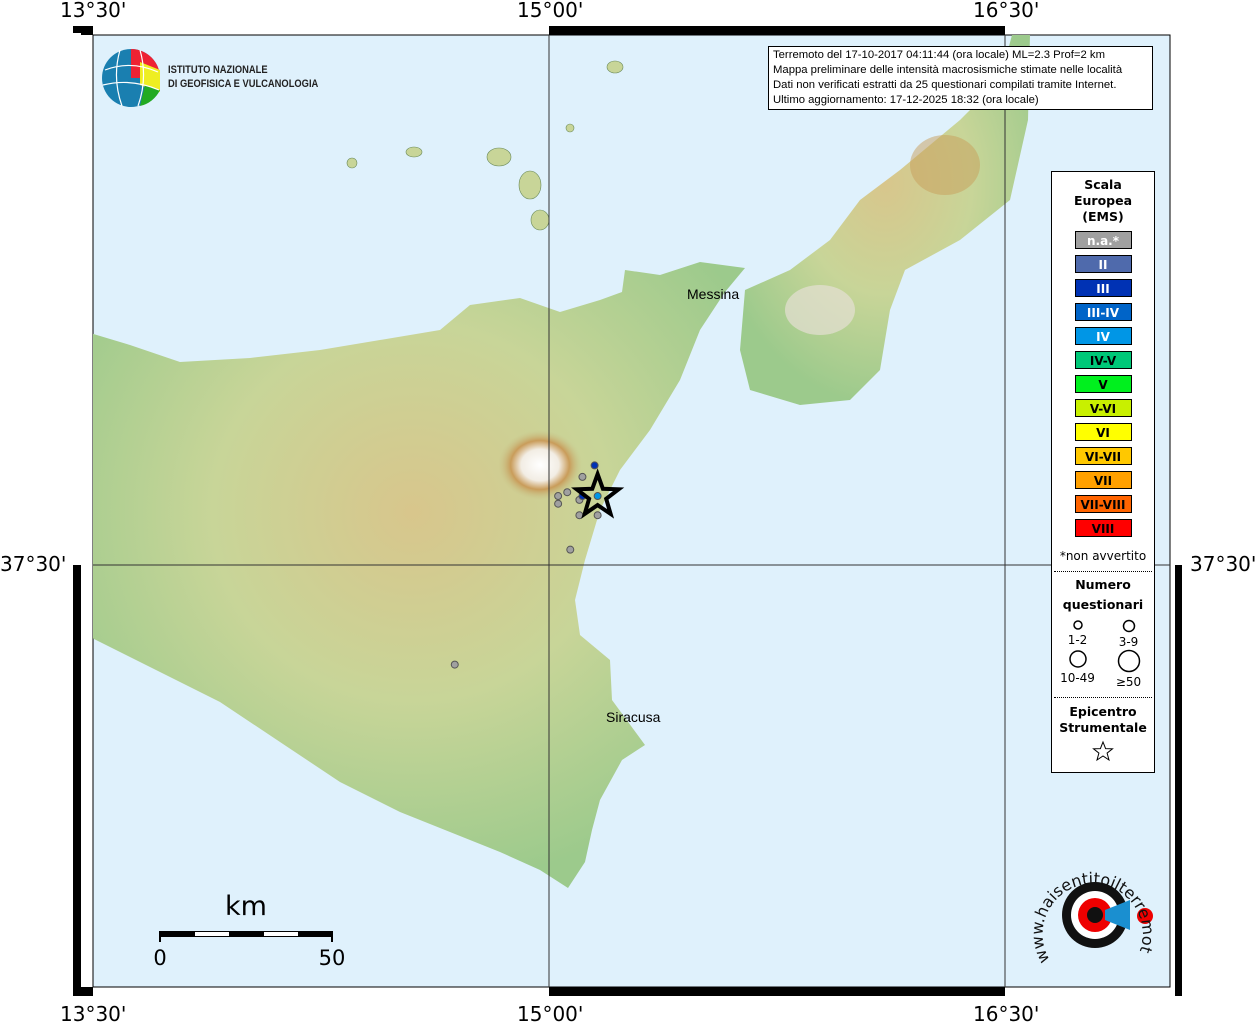 The height and width of the screenshot is (1026, 1255). What do you see at coordinates (332, 958) in the screenshot?
I see `svg-text: 50` at bounding box center [332, 958].